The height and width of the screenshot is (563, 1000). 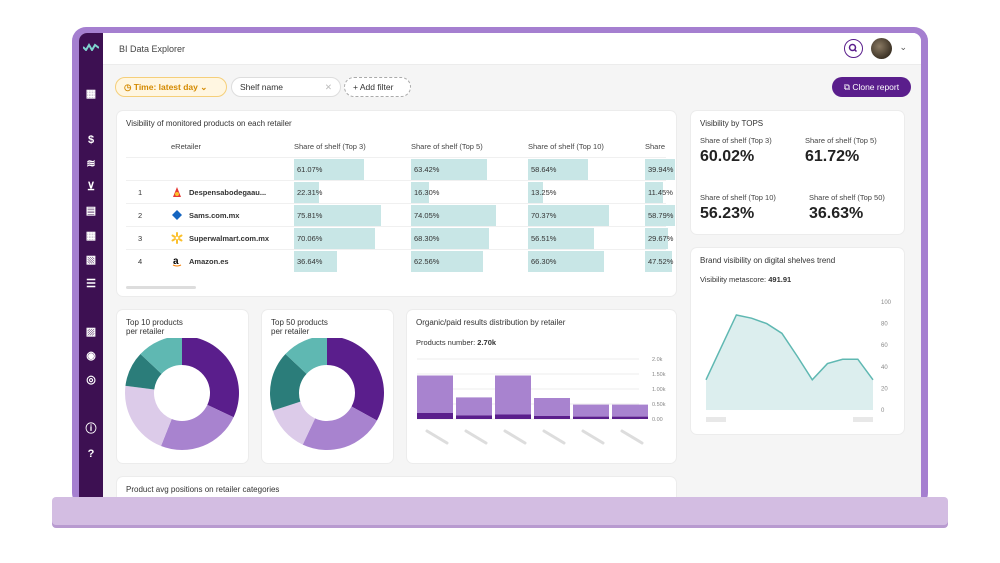 What do you see at coordinates (853, 48) in the screenshot?
I see `search-button` at bounding box center [853, 48].